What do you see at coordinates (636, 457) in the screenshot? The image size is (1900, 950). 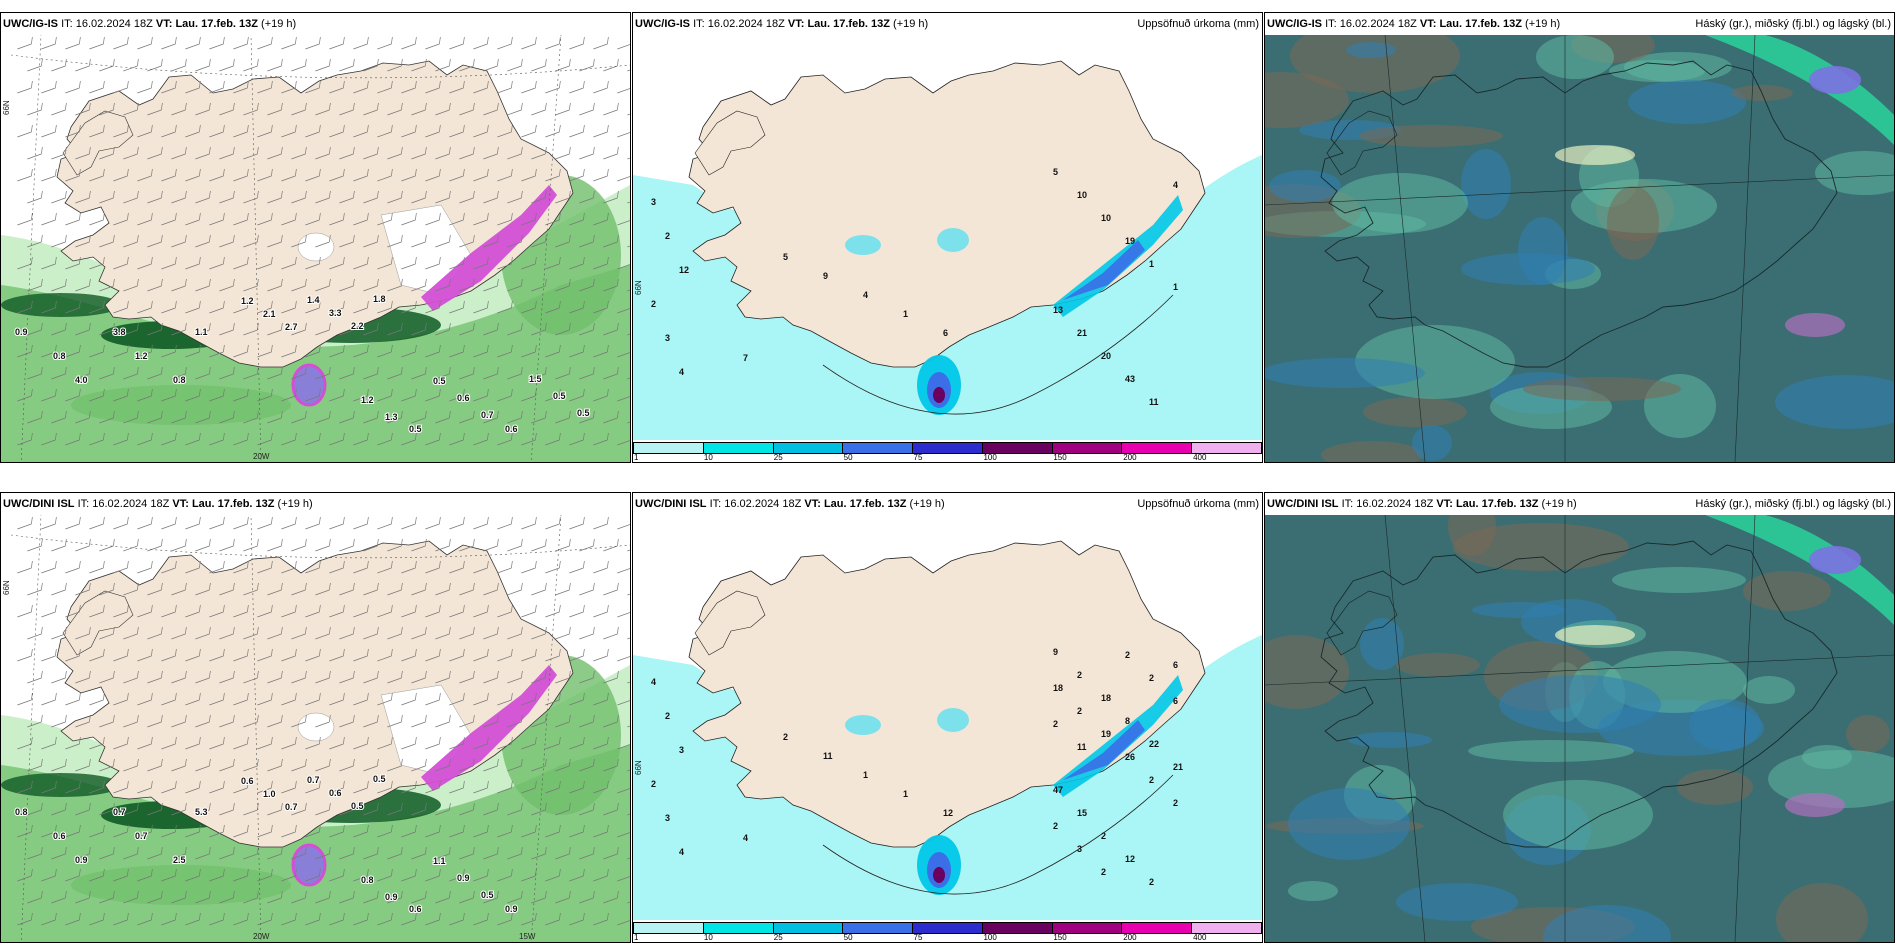 I see `colorbar-tick-label: 1` at bounding box center [636, 457].